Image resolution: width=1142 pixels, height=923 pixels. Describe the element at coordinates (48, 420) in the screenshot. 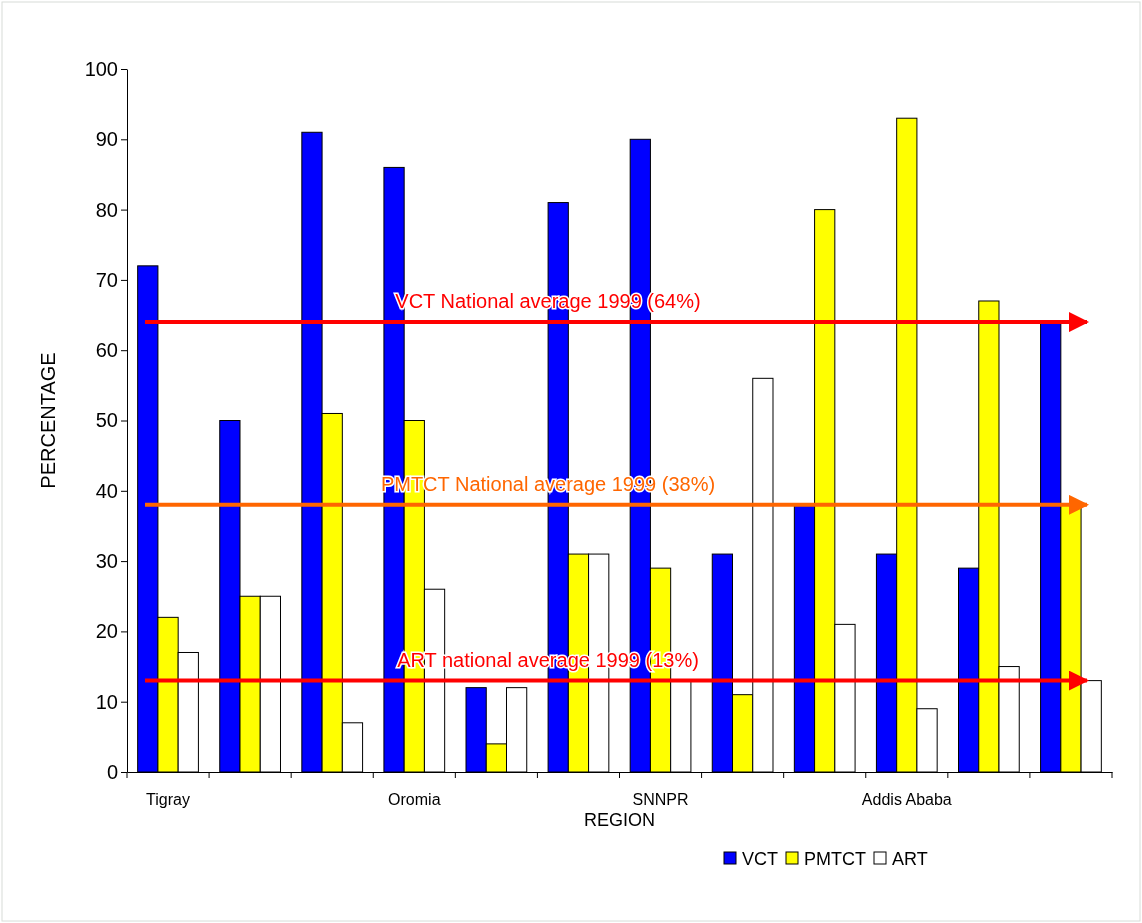

I see `y-axis-title: PERCENTAGE` at that location.